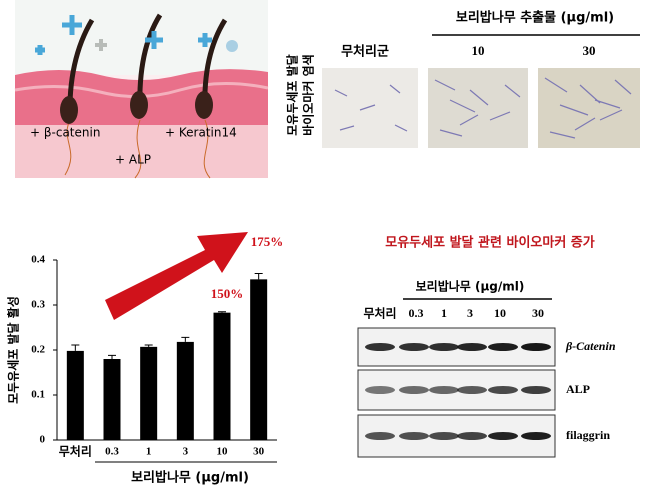  I want to click on x-tick-label: 3, so click(186, 452).